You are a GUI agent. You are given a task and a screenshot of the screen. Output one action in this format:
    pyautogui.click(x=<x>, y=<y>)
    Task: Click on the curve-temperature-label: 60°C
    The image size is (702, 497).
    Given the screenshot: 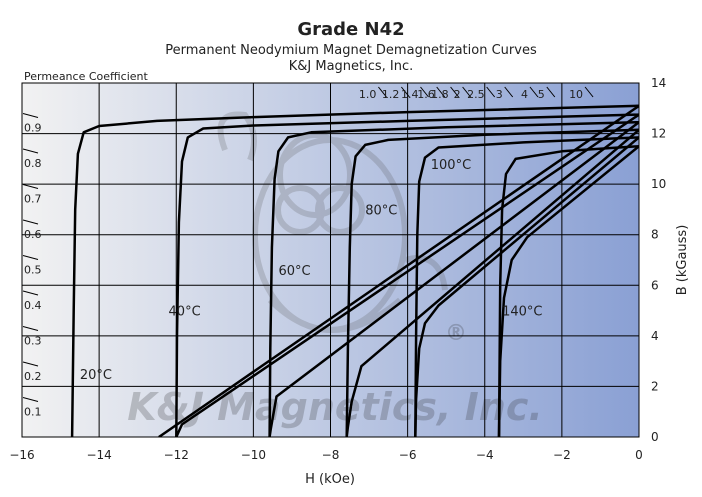 What is the action you would take?
    pyautogui.click(x=294, y=271)
    